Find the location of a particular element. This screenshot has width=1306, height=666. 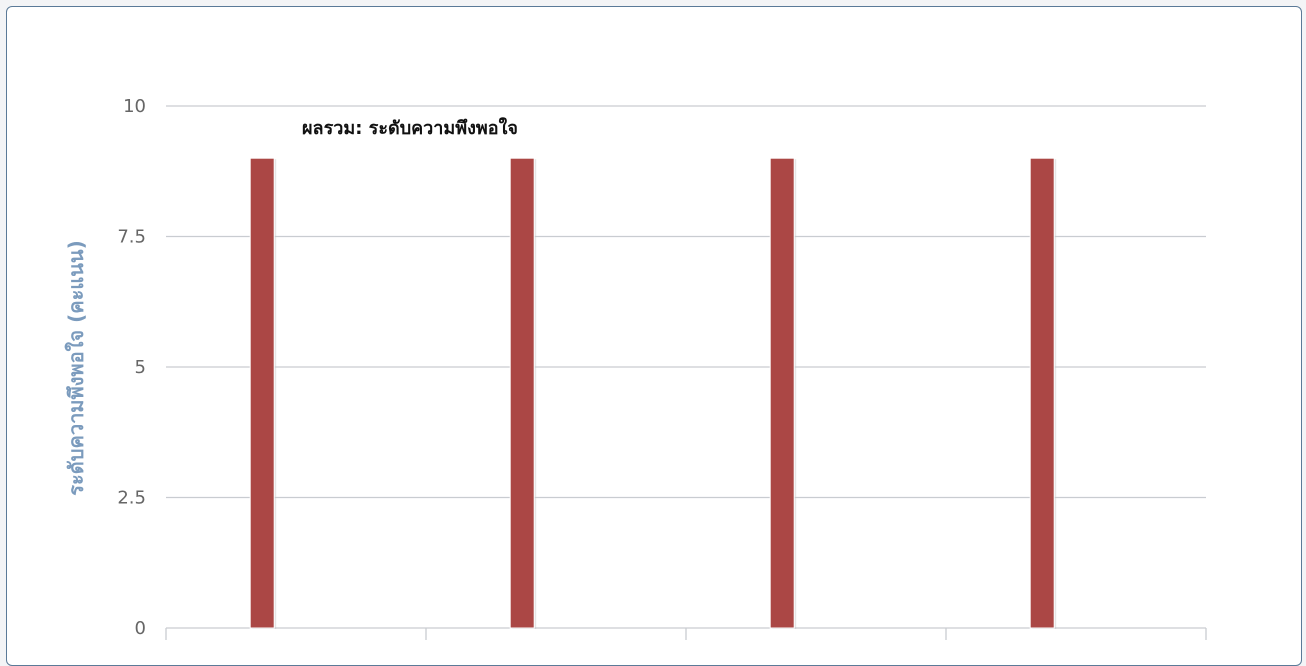

y-axis-ticks: 0 2.5 5 7.5 10 is located at coordinates (131, 367).